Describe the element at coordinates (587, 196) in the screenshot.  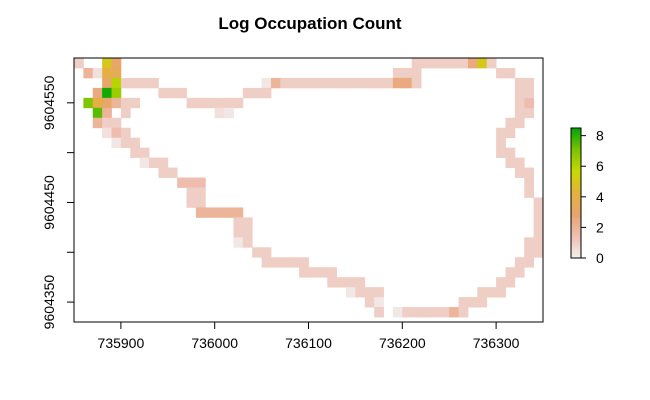
I see `color-legend: 0 2 4 6 8` at that location.